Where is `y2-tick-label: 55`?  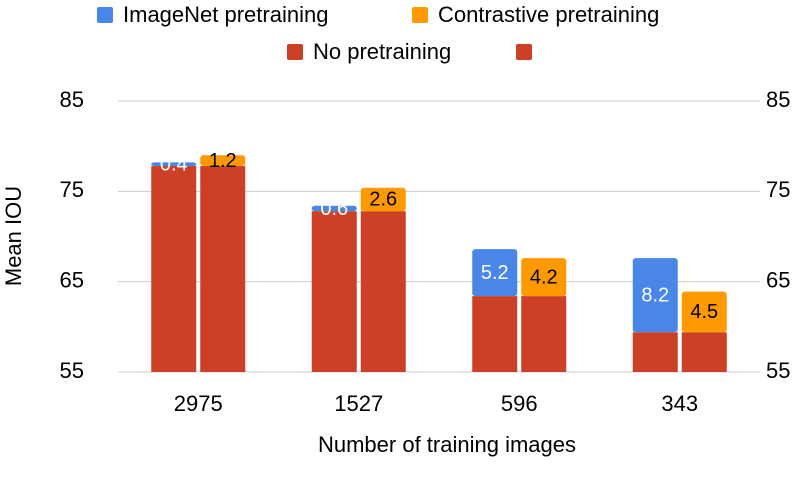 y2-tick-label: 55 is located at coordinates (778, 370).